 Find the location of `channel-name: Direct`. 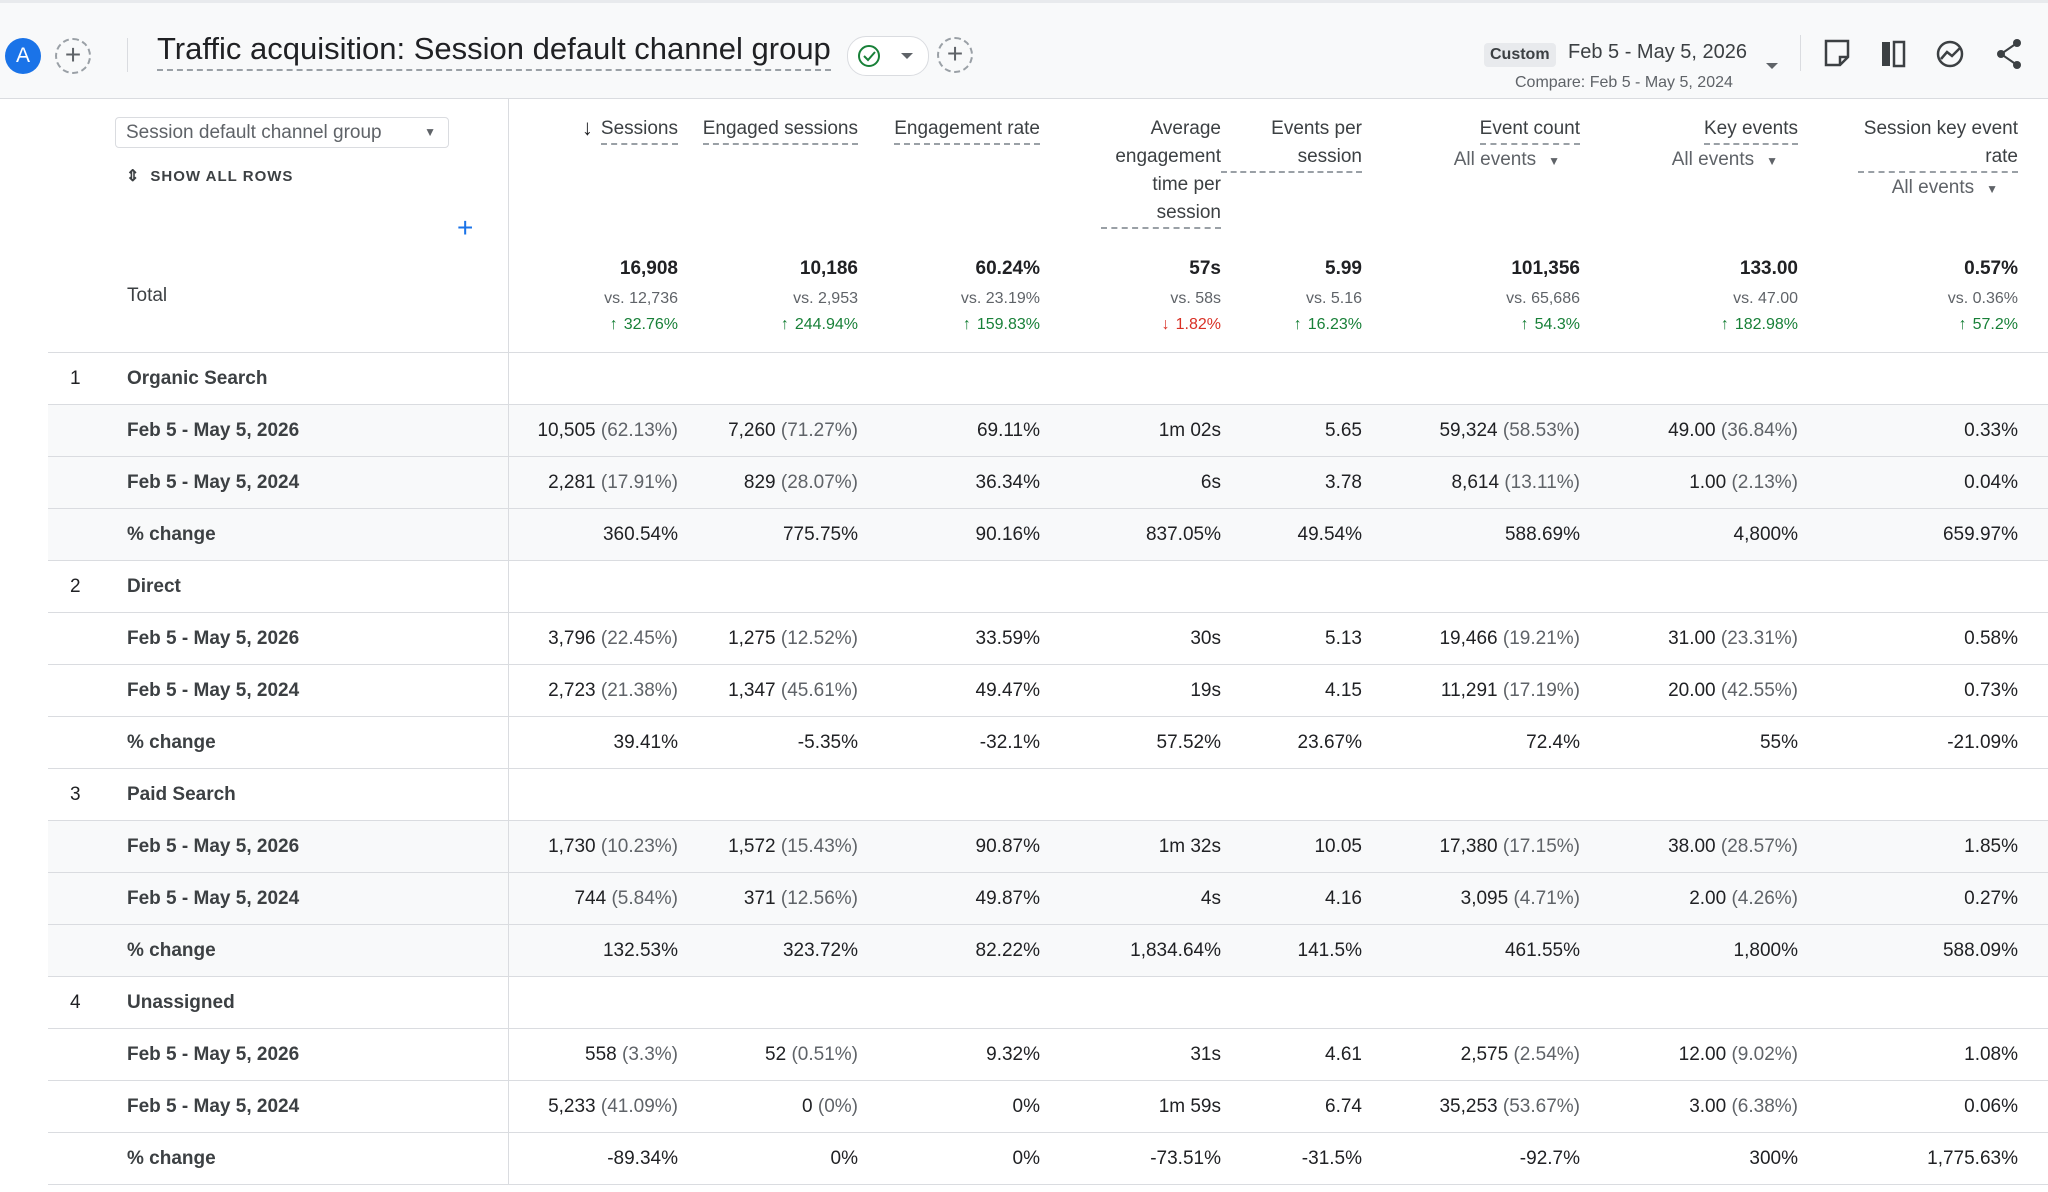

channel-name: Direct is located at coordinates (318, 586).